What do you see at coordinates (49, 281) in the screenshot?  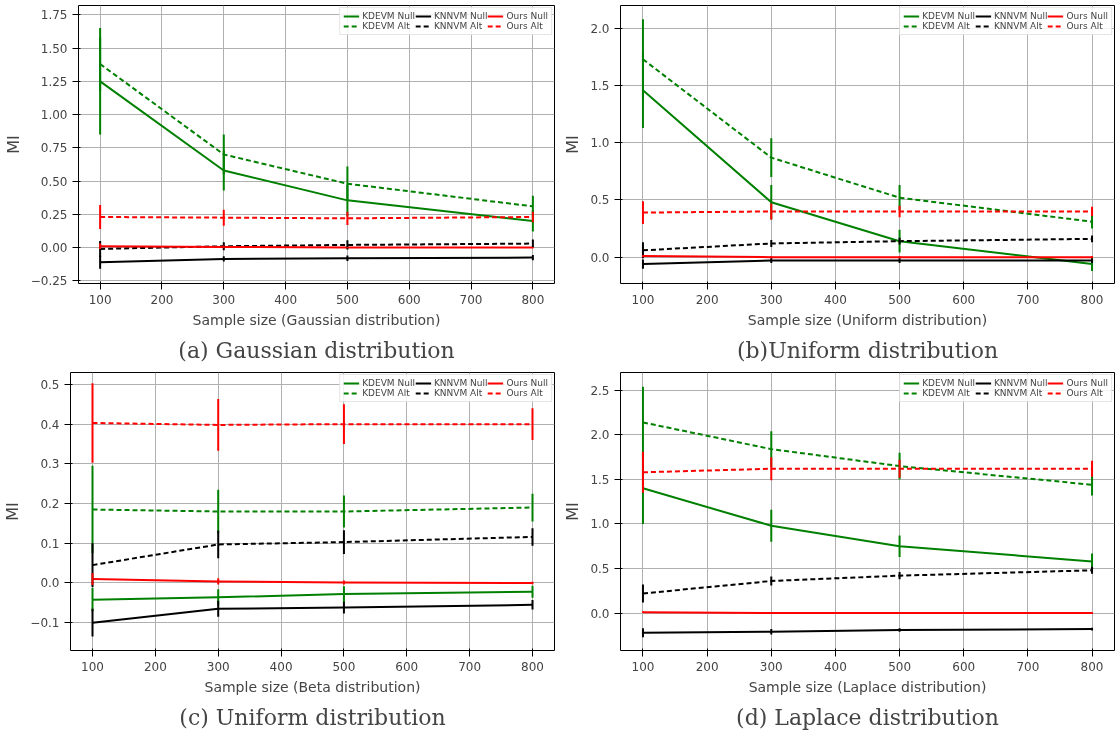 I see `y-tick-label: −0.25` at bounding box center [49, 281].